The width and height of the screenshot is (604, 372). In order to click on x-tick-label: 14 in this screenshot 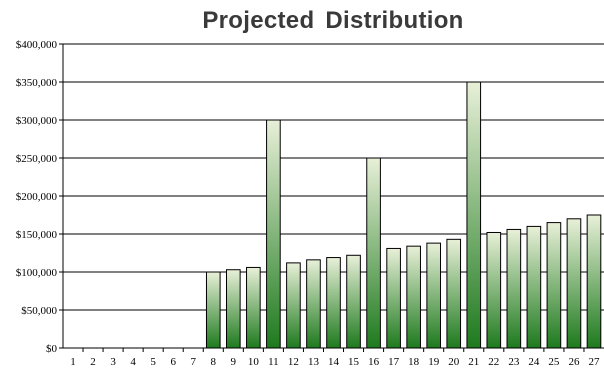, I will do `click(334, 362)`.